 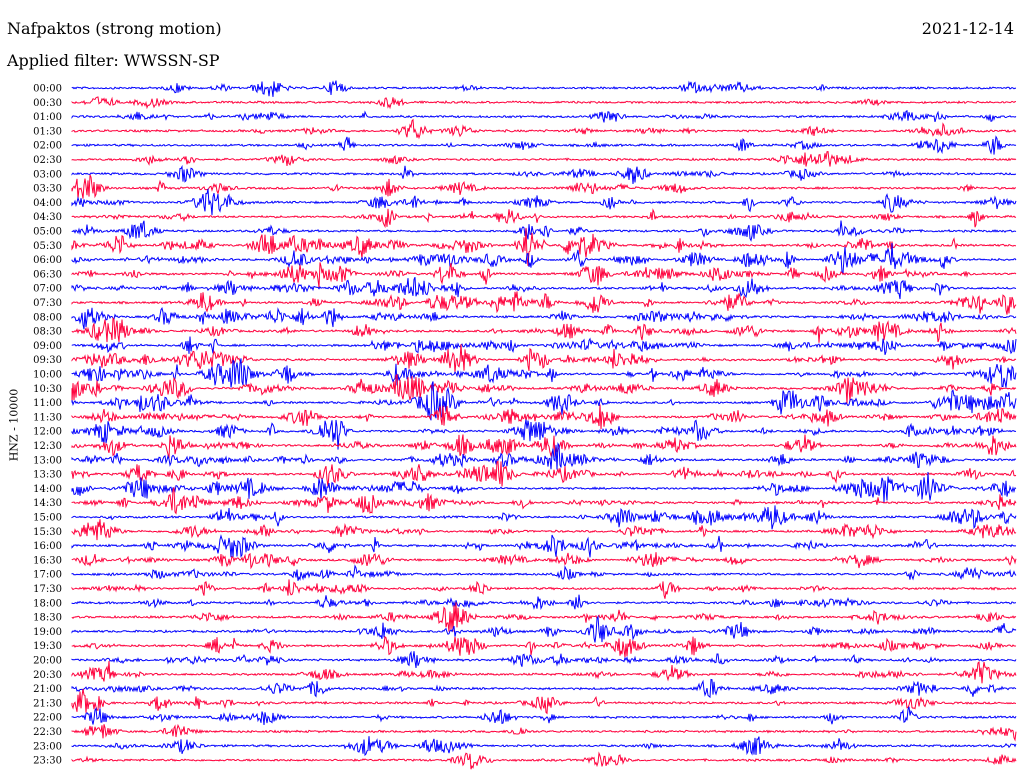 What do you see at coordinates (47, 632) in the screenshot?
I see `row-time-label: 19:00` at bounding box center [47, 632].